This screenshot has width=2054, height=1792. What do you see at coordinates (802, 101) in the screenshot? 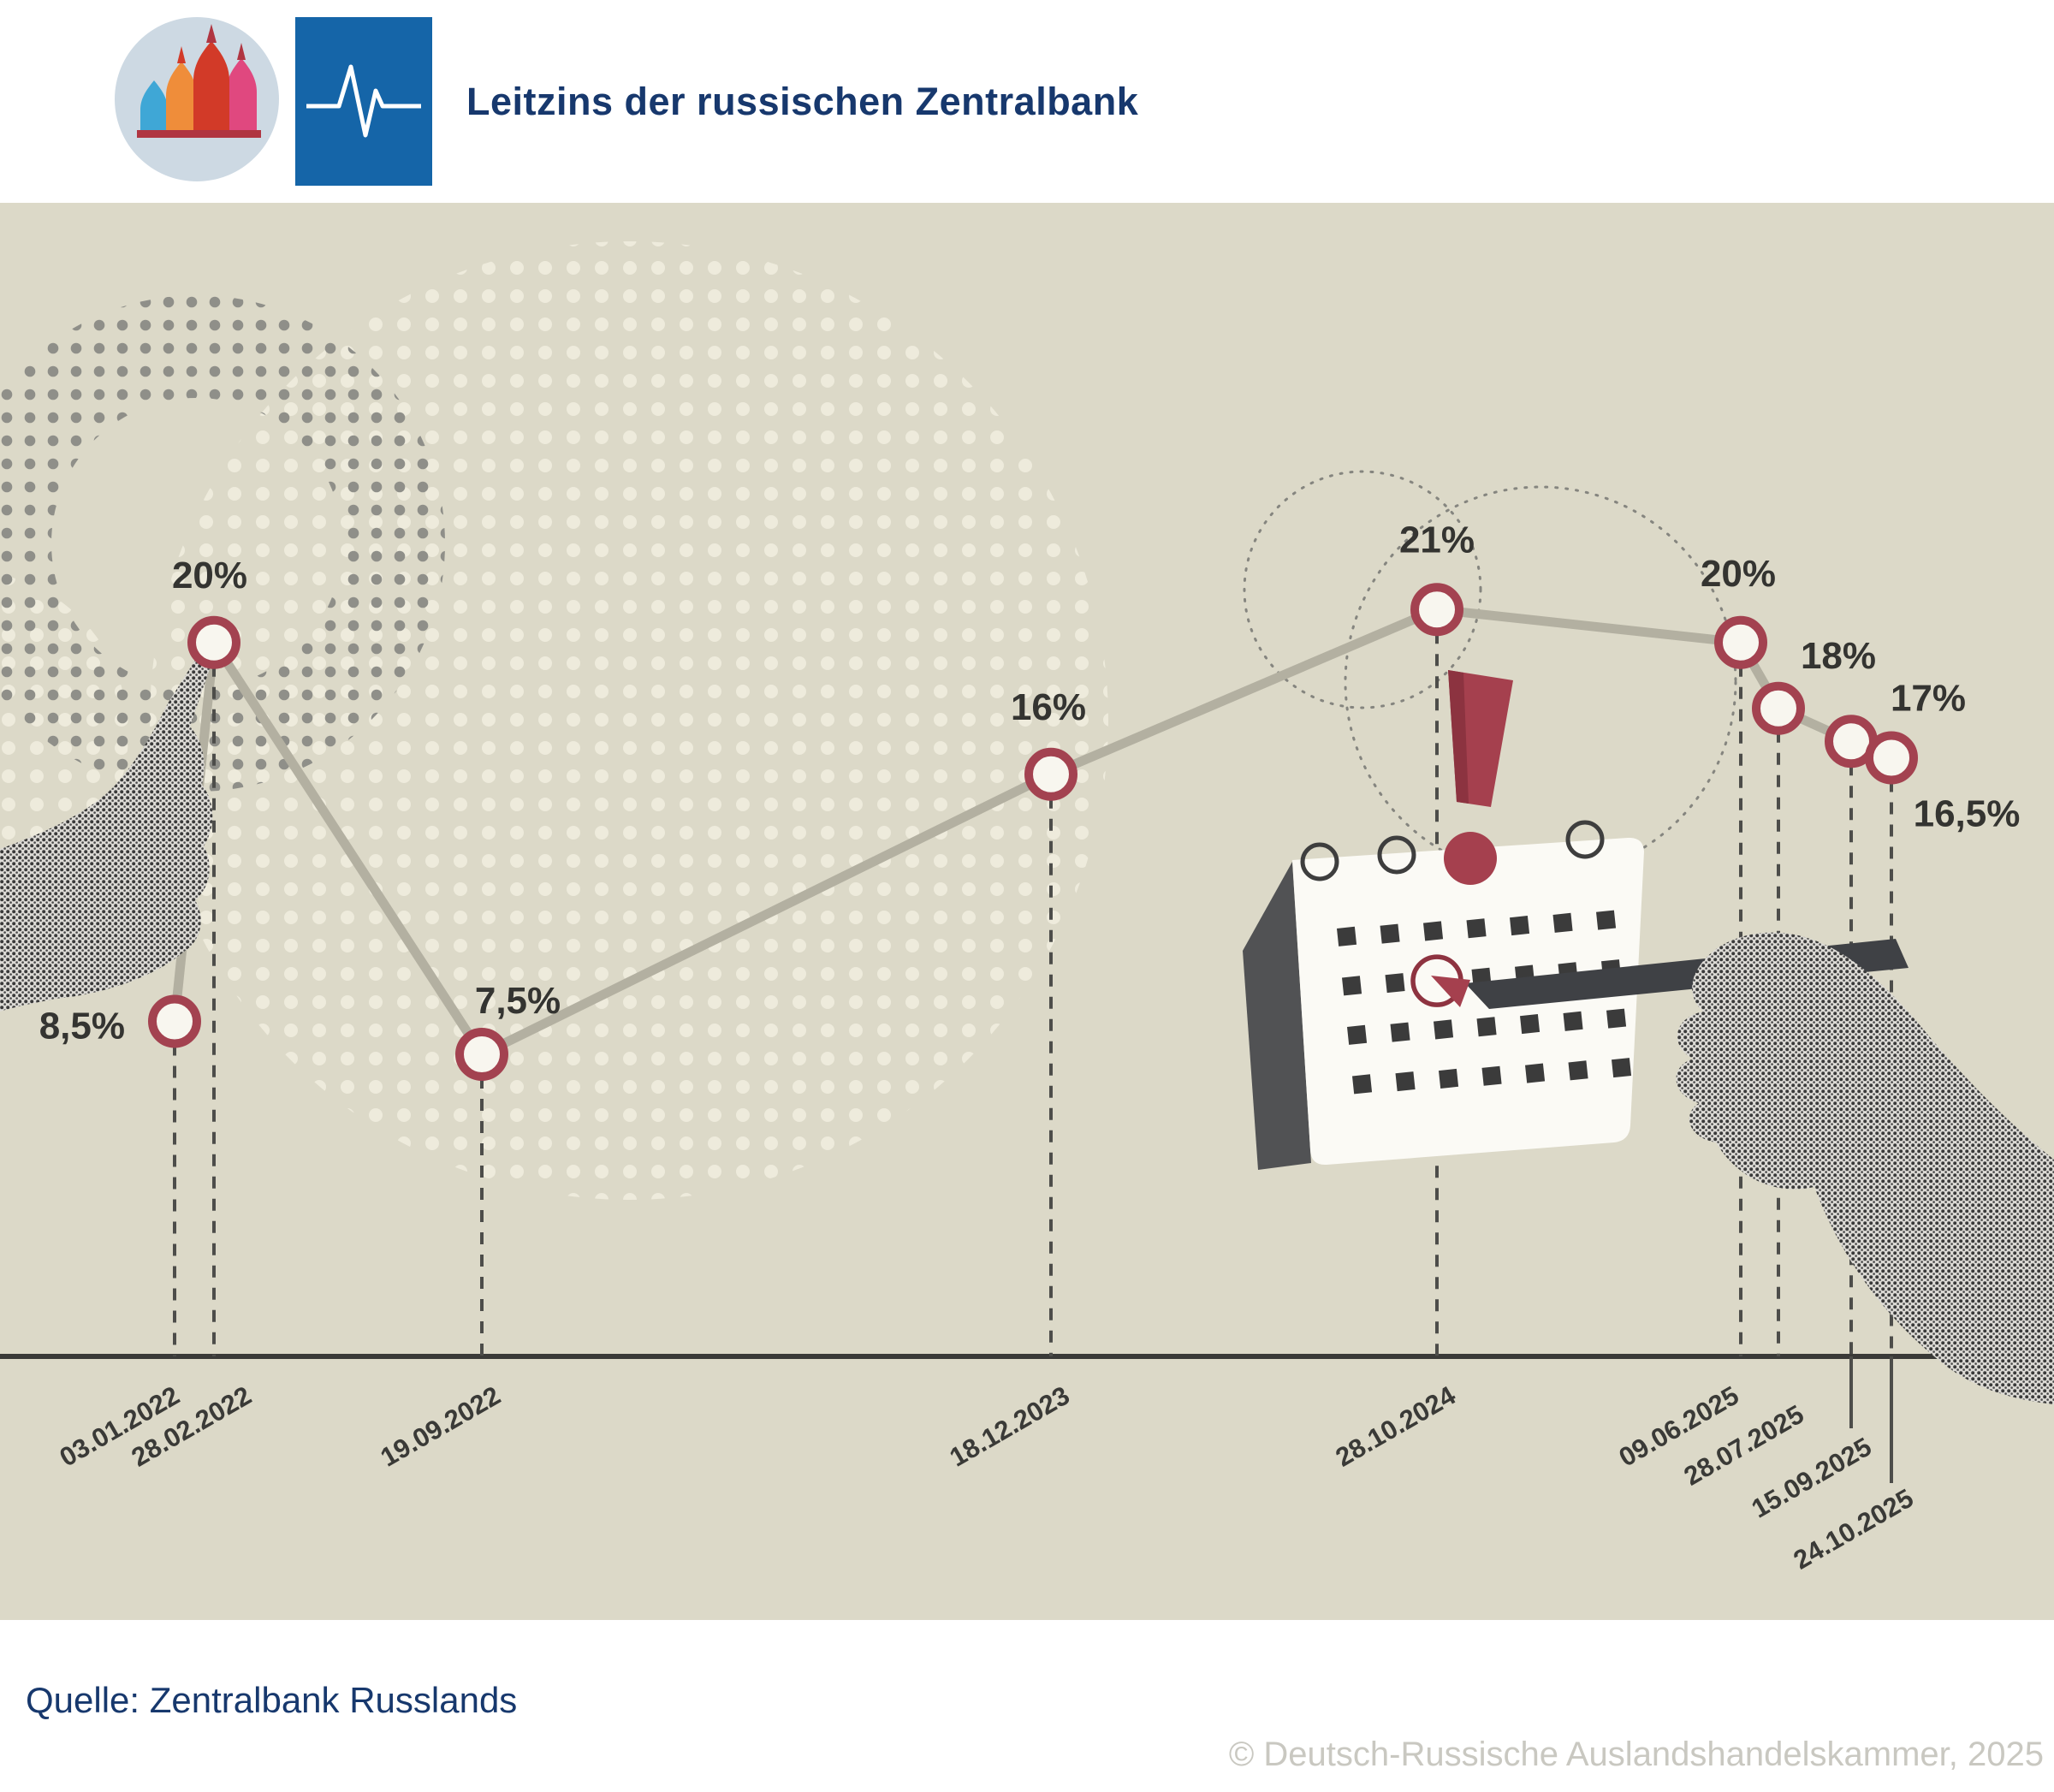
I see `page-title: Leitzins der russischen Zentralbank` at bounding box center [802, 101].